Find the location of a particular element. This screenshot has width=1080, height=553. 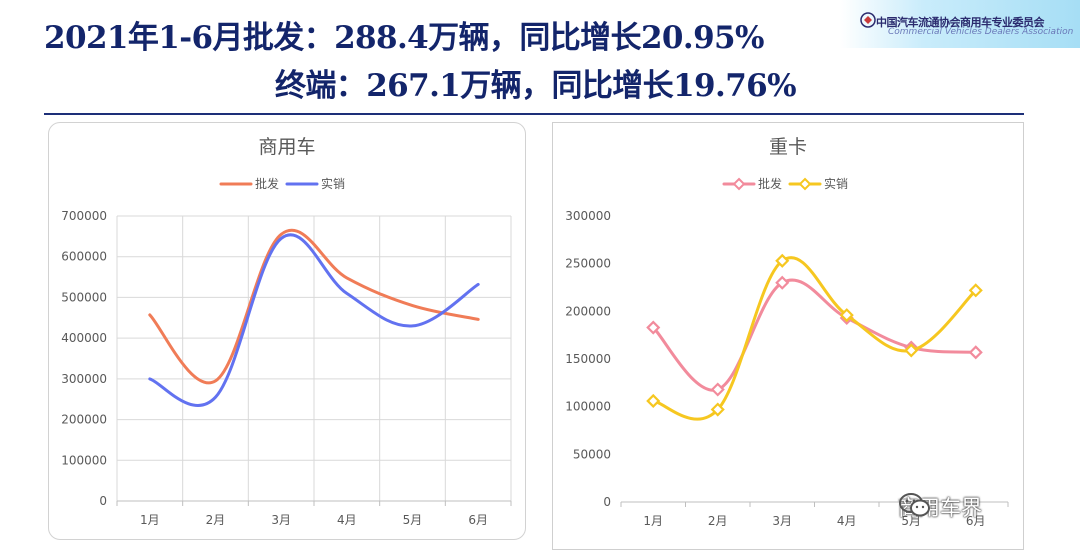

headline-wholesale: 2021年1-6月批发：288.4万辆，同比增长20.95% is located at coordinates (404, 38).